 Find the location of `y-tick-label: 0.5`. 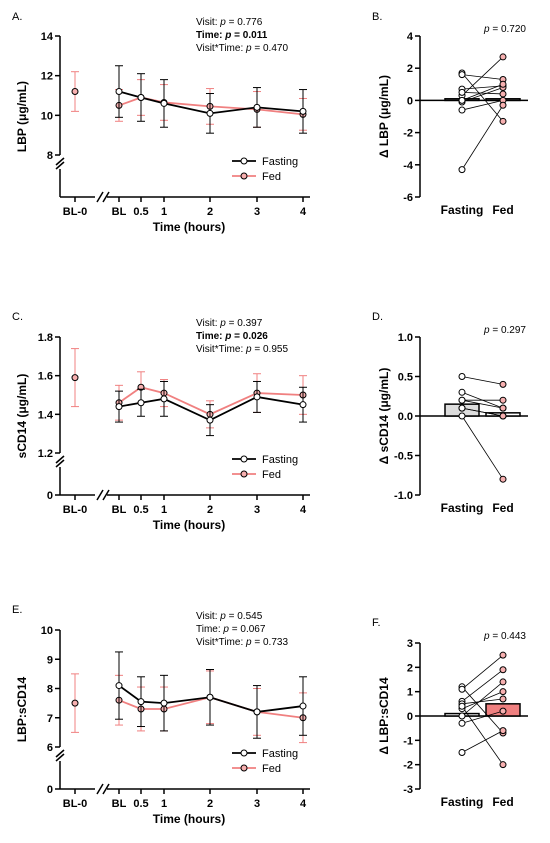

y-tick-label: 0.5 is located at coordinates (405, 378).